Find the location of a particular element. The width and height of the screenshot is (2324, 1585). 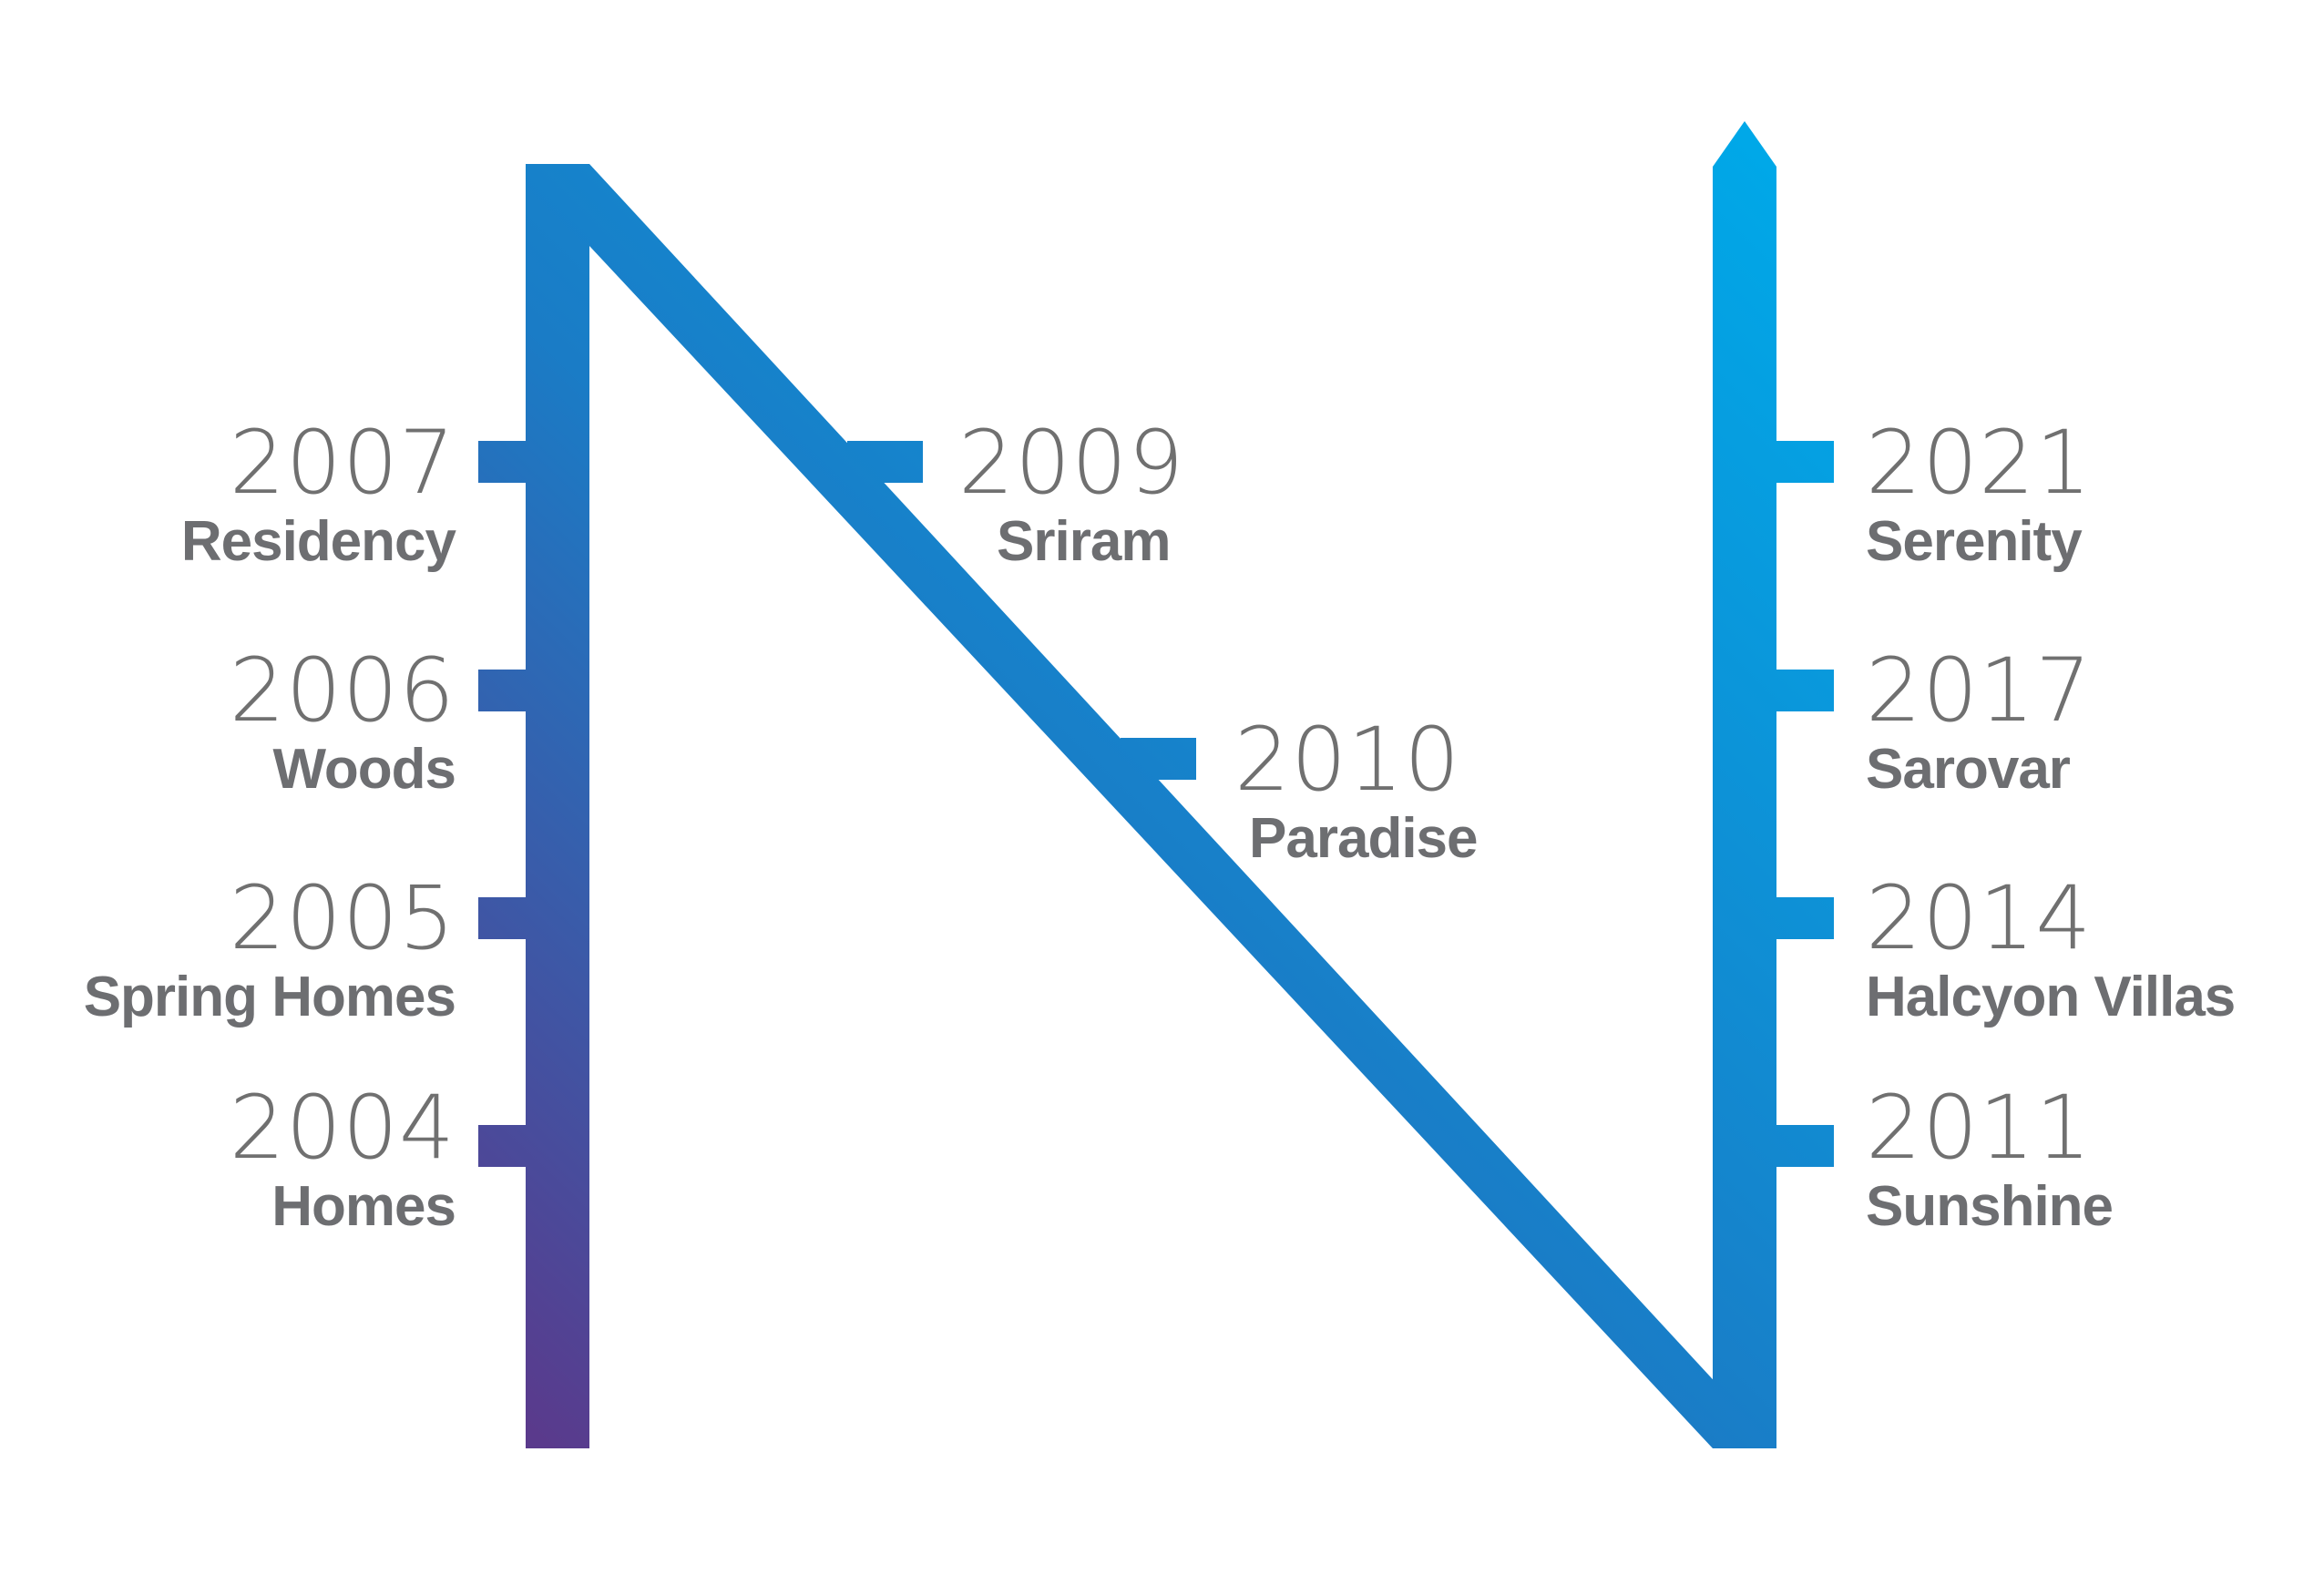

milestone-2009: 2009 Sriram is located at coordinates (1071, 495).